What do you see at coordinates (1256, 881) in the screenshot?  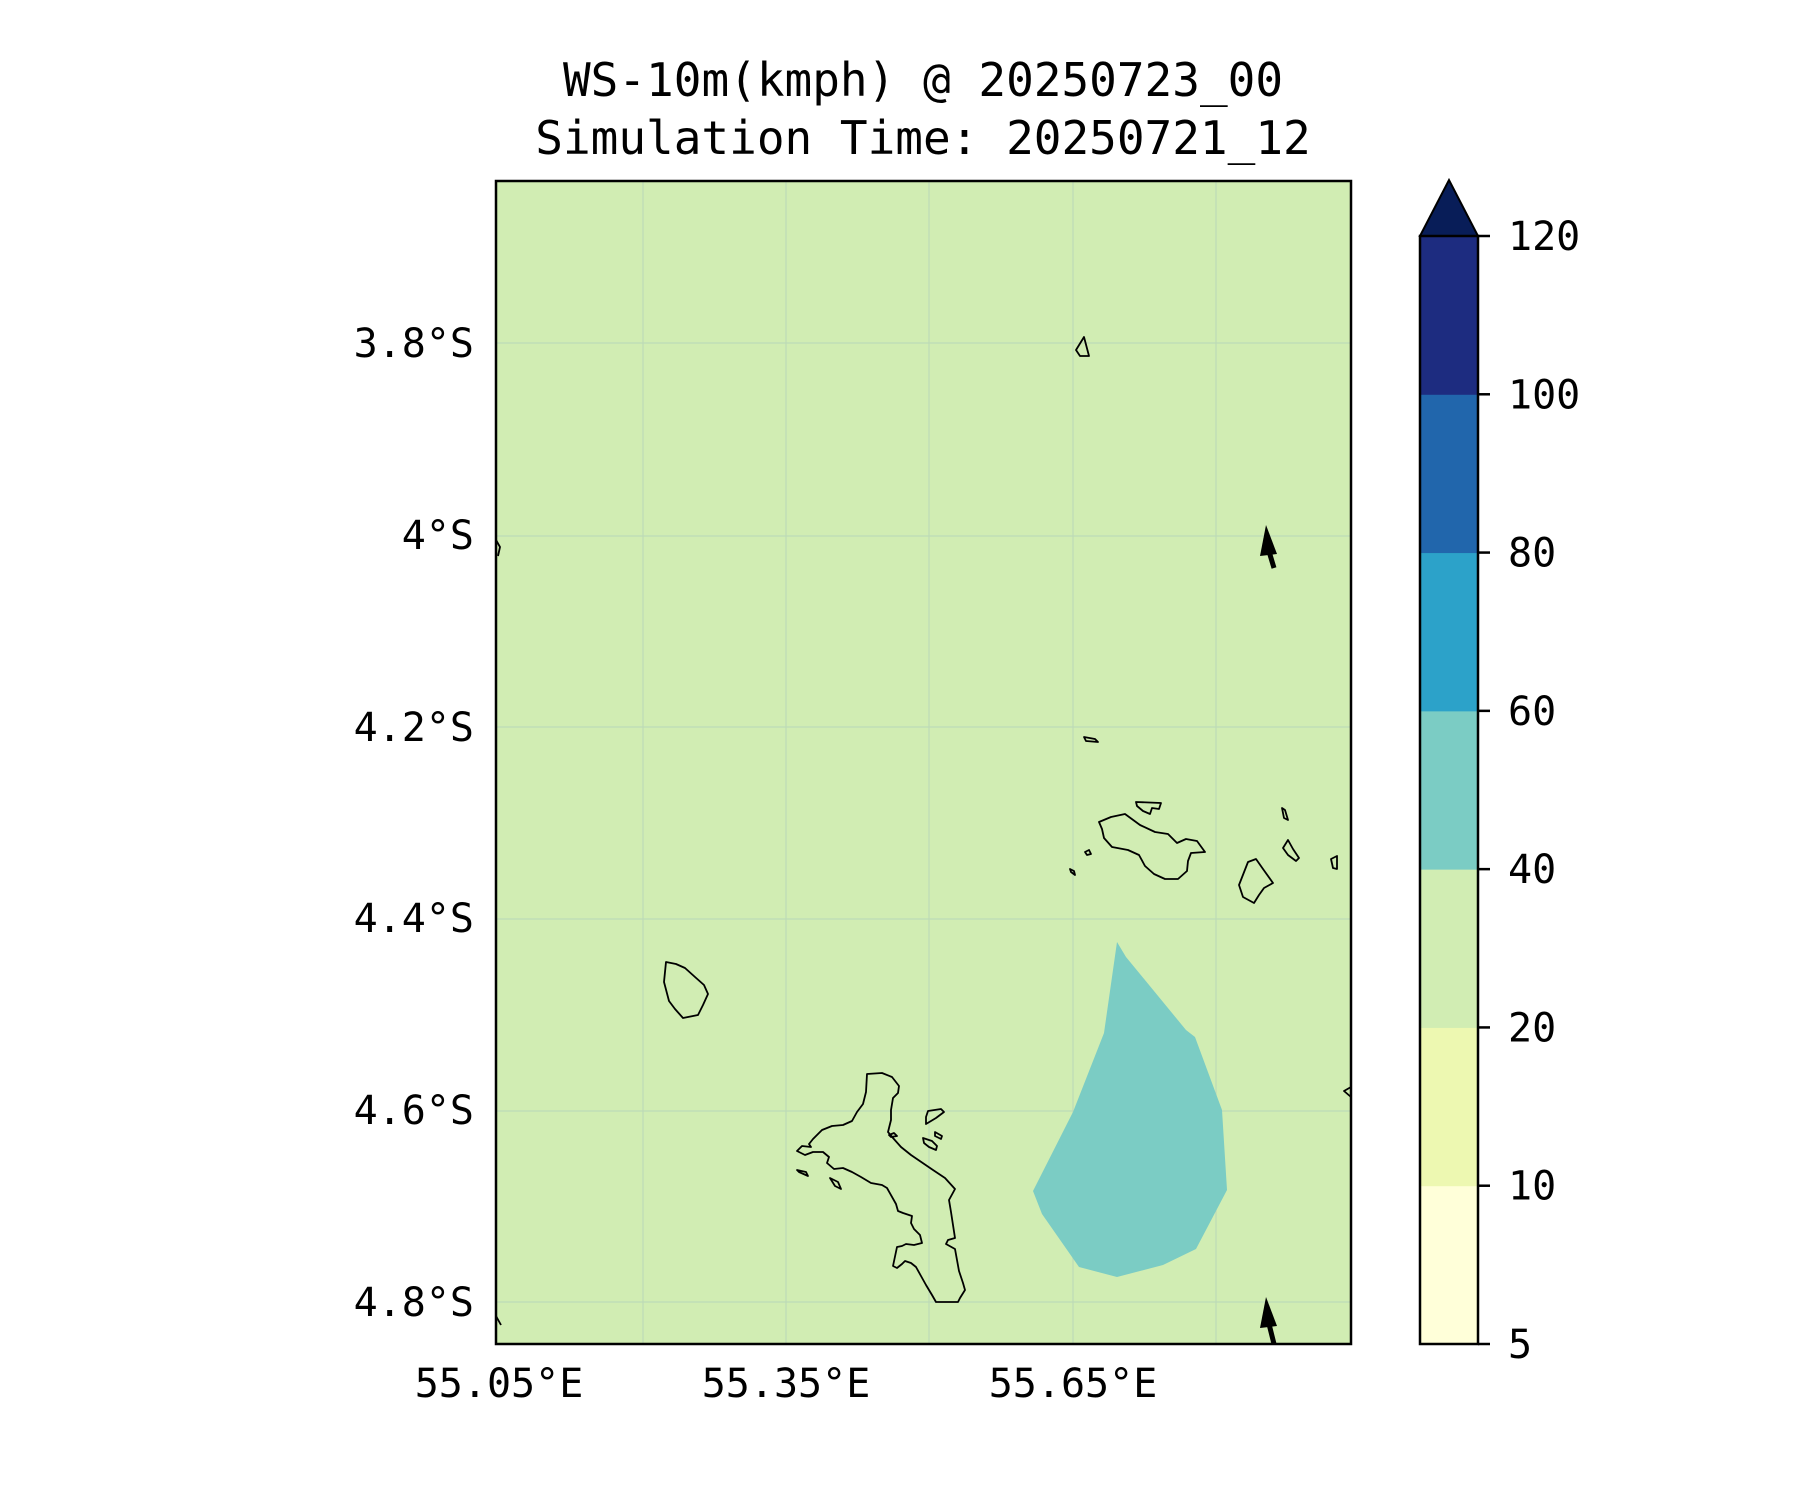 I see `coastline-la-digue` at bounding box center [1256, 881].